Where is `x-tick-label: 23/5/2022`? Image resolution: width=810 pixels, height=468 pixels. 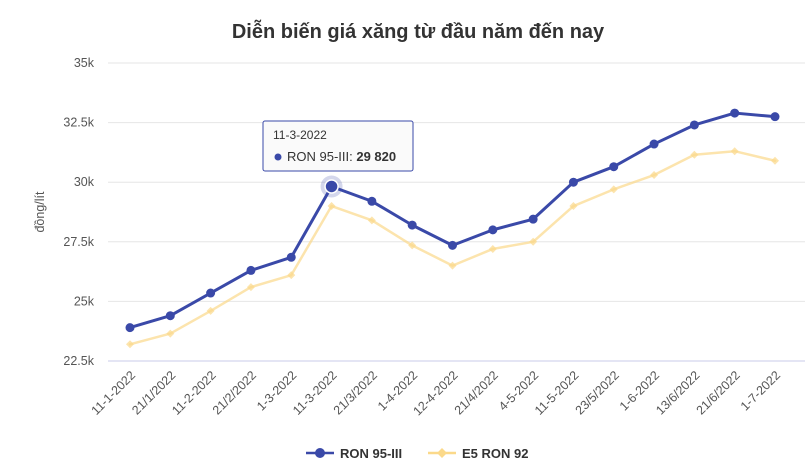
x-tick-label: 23/5/2022 is located at coordinates (597, 392).